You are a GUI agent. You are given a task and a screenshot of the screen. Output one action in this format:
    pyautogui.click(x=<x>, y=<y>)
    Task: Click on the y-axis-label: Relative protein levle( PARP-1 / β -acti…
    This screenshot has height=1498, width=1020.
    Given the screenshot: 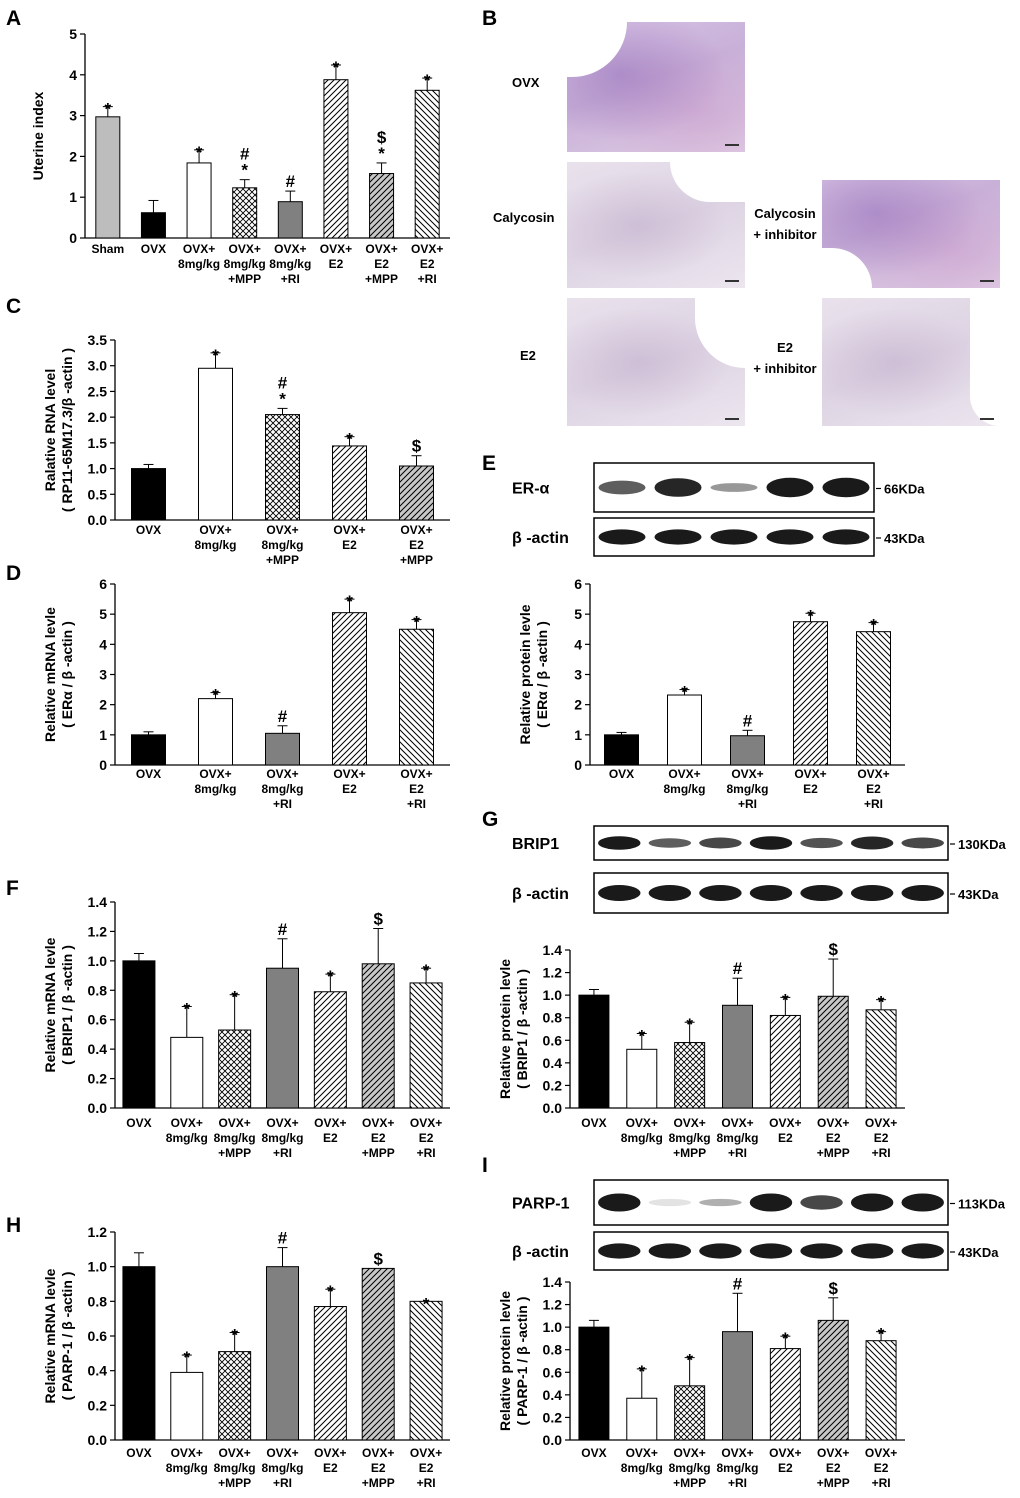 What is the action you would take?
    pyautogui.click(x=513, y=1361)
    